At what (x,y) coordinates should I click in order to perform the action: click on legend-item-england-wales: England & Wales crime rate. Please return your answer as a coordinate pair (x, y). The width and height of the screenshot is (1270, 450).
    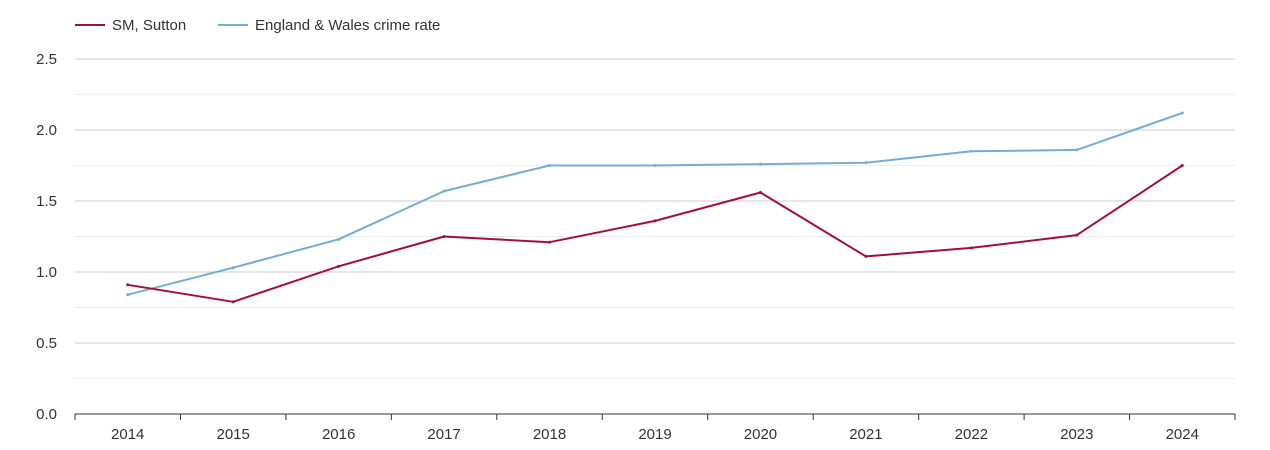
    Looking at the image, I should click on (329, 25).